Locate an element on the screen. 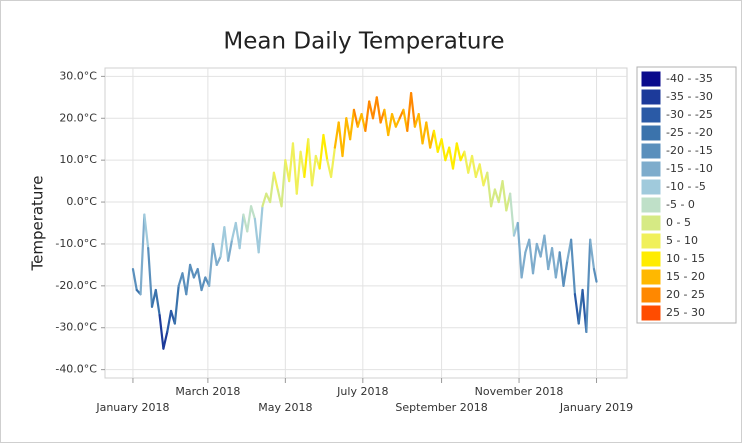 This screenshot has height=443, width=742. x-tick-label: January 2019 is located at coordinates (596, 407).